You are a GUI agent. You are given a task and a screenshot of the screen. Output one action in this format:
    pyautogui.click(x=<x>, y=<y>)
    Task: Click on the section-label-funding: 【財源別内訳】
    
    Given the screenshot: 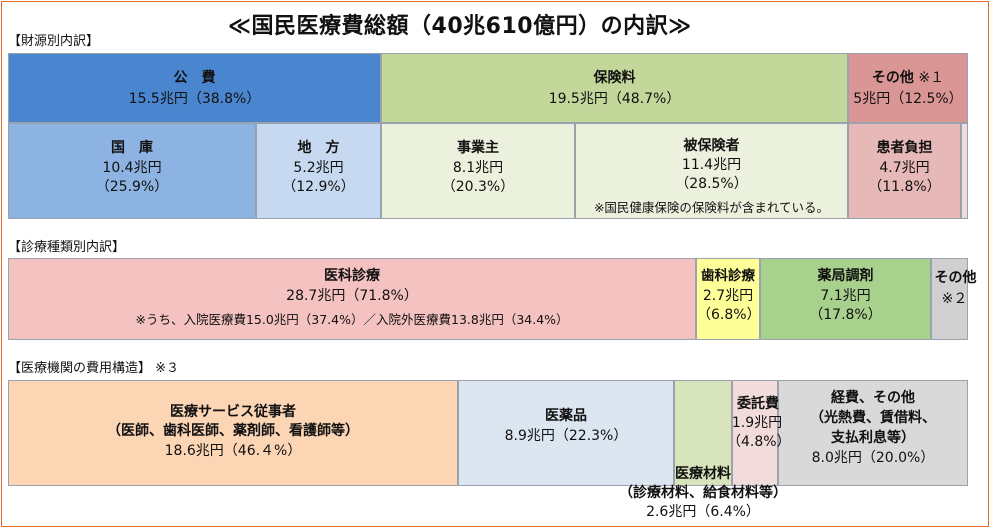 What is the action you would take?
    pyautogui.click(x=54, y=41)
    